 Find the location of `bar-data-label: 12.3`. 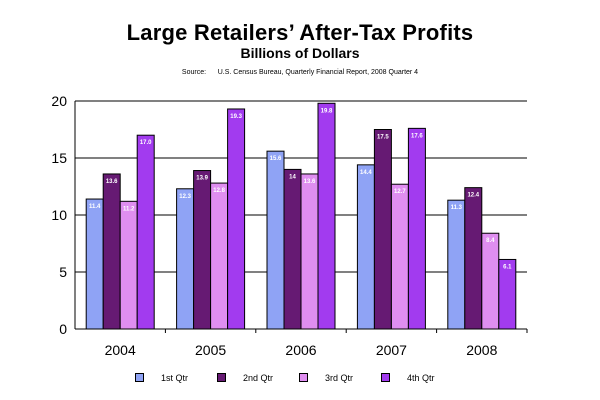

bar-data-label: 12.3 is located at coordinates (185, 197).